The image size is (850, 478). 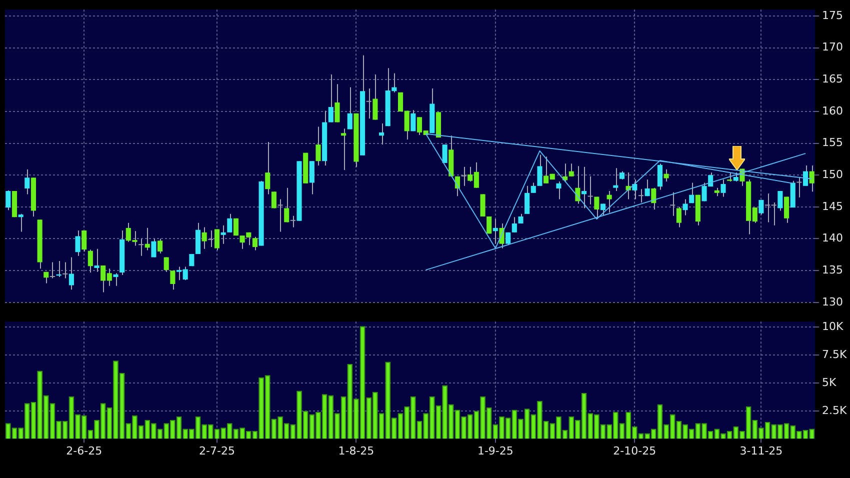 What do you see at coordinates (634, 451) in the screenshot?
I see `x-tick-label: 2-10-25` at bounding box center [634, 451].